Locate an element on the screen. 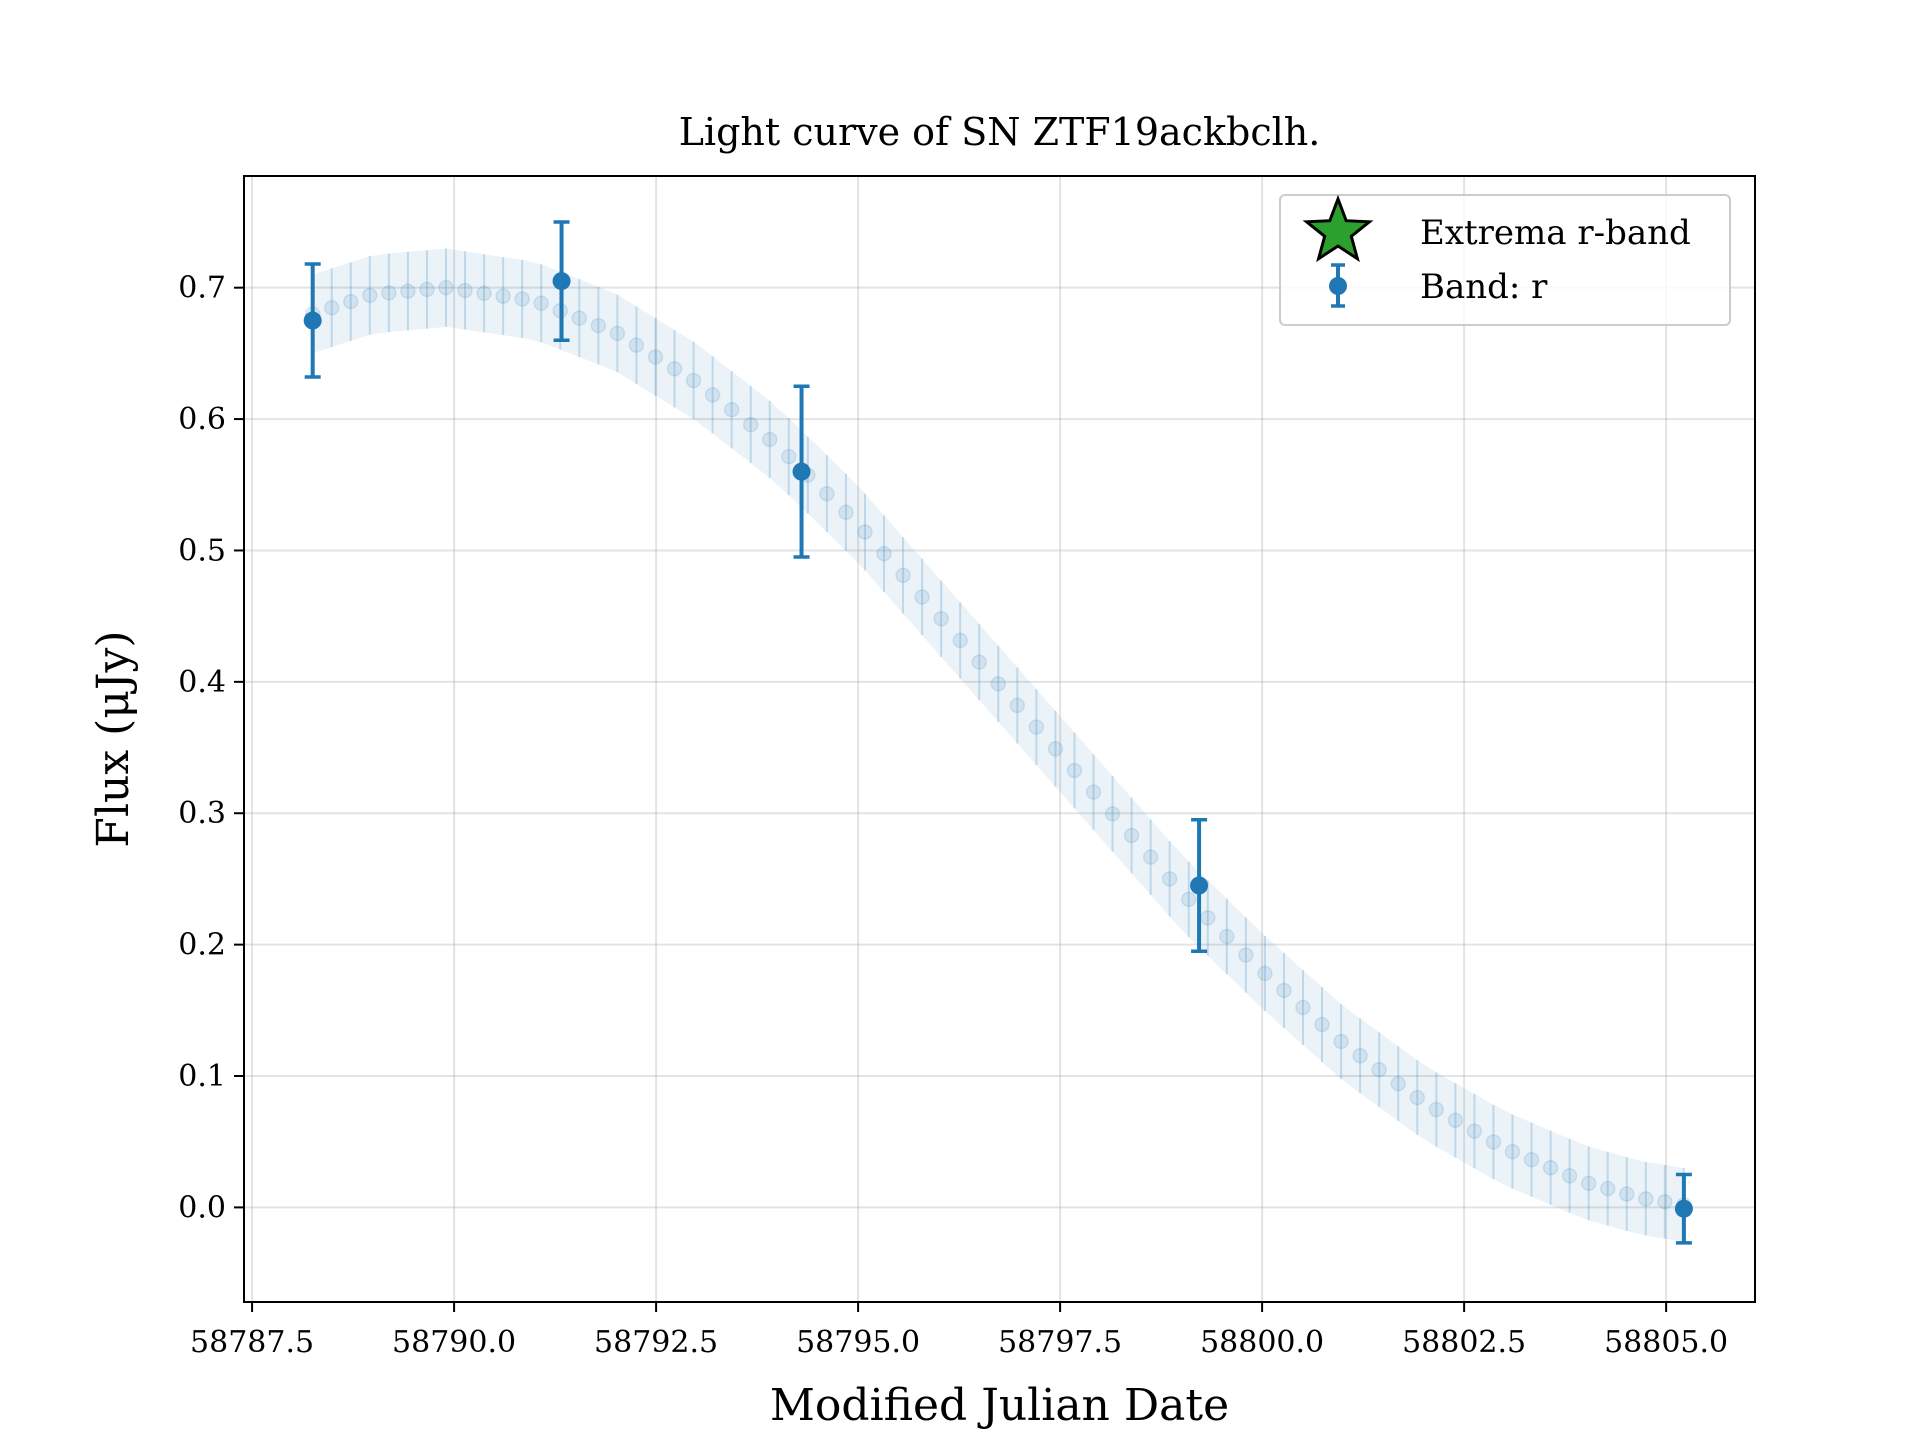 The image size is (1920, 1440). x-tick-label: 58805.0 is located at coordinates (1666, 1342).